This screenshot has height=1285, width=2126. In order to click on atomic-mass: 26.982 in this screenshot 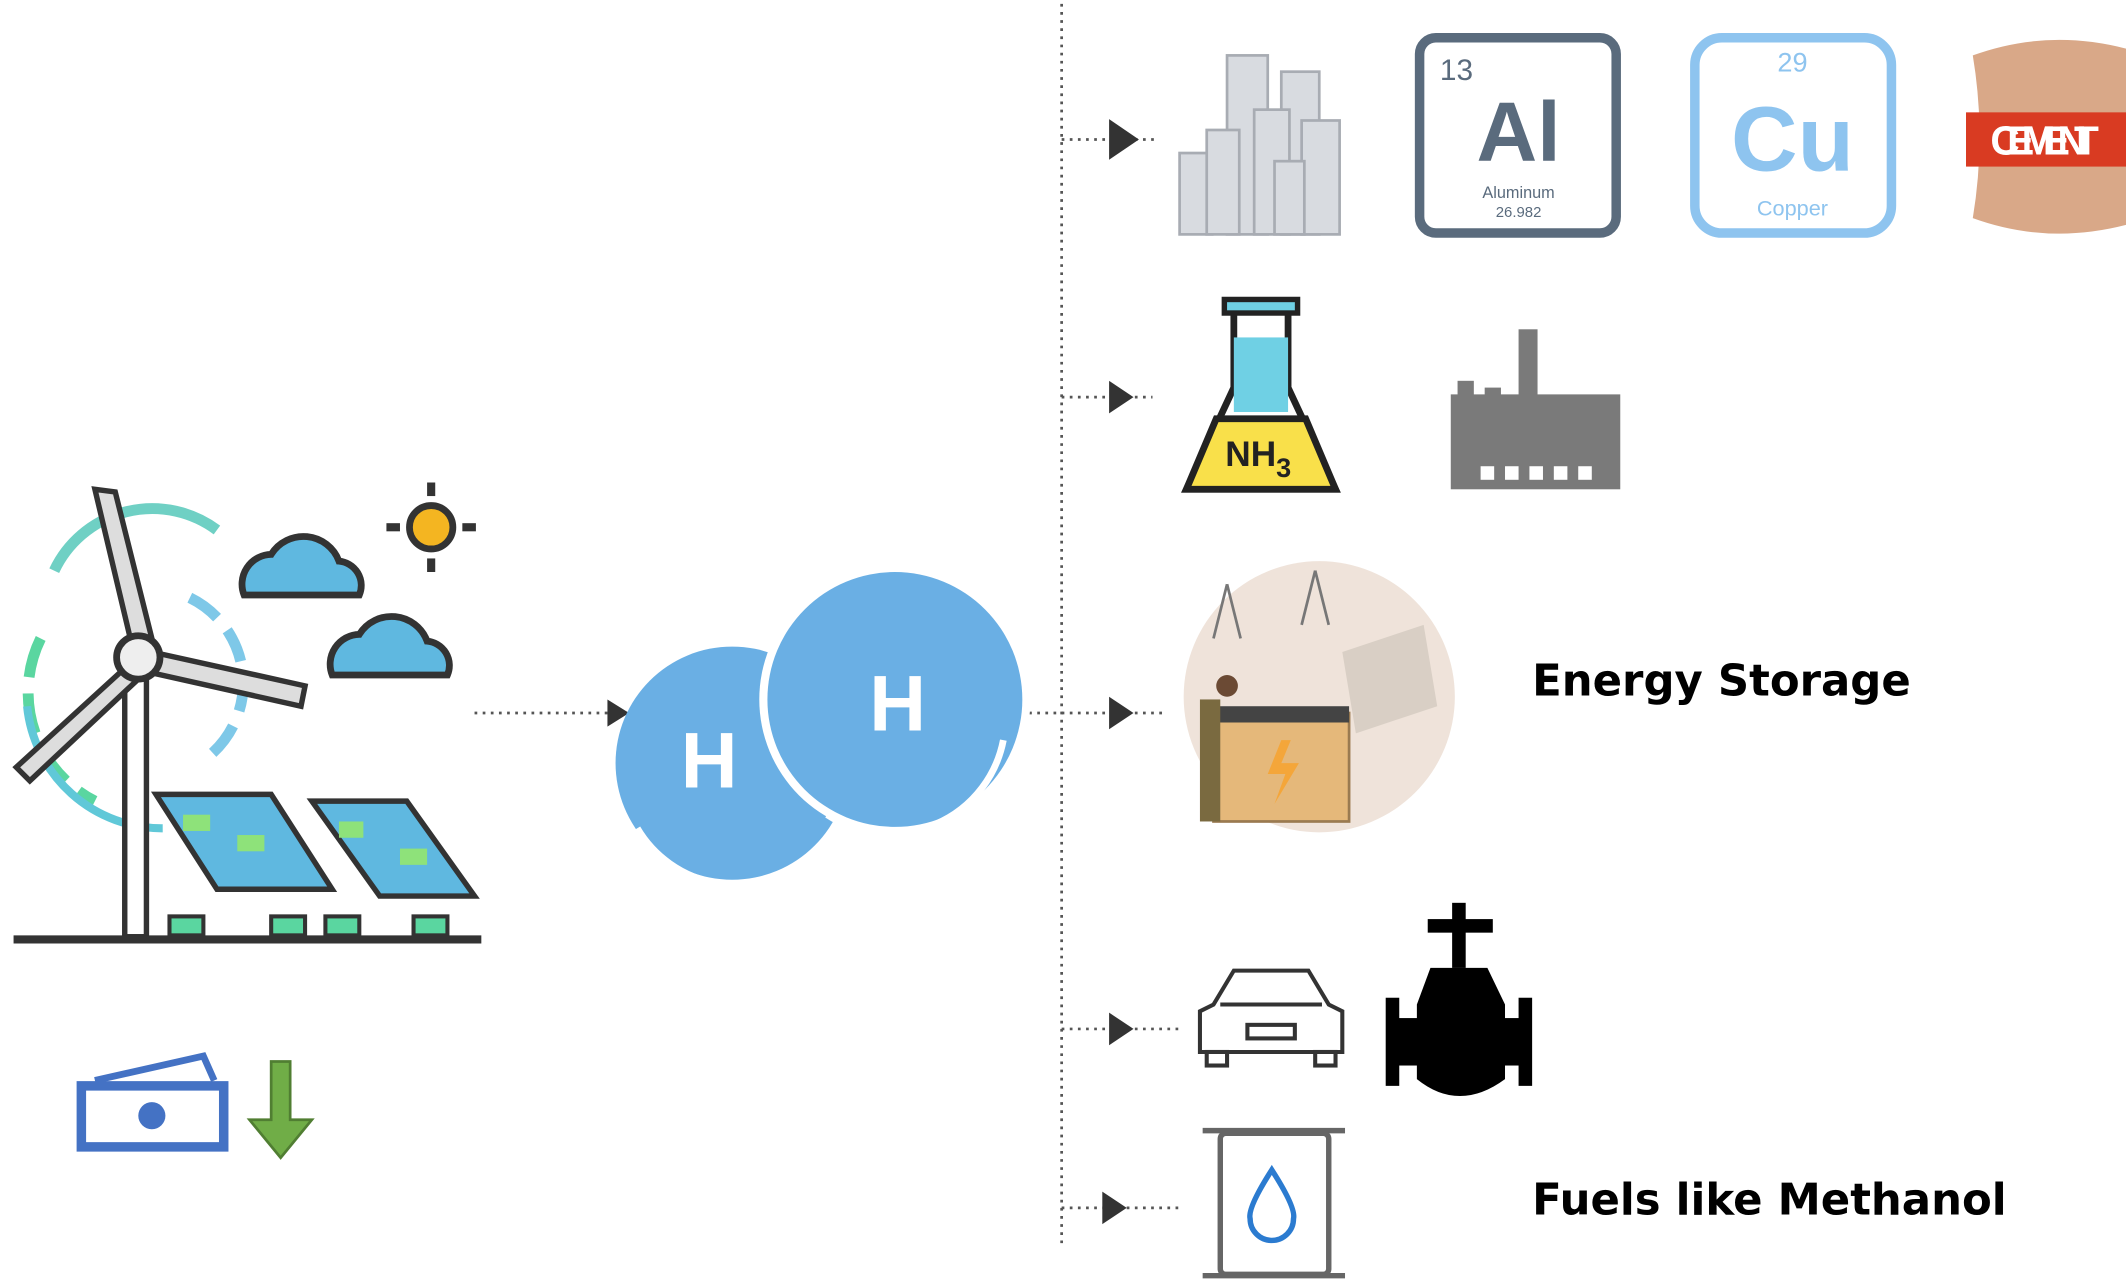, I will do `click(1519, 213)`.